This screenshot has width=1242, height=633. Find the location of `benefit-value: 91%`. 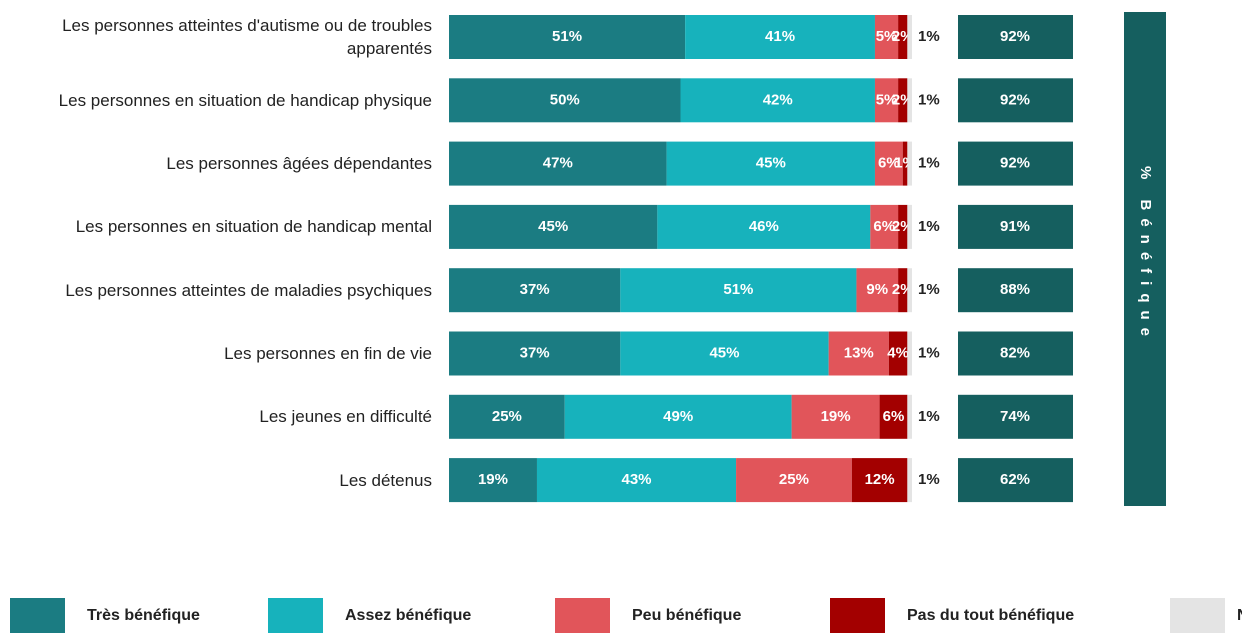

benefit-value: 91% is located at coordinates (1015, 226).